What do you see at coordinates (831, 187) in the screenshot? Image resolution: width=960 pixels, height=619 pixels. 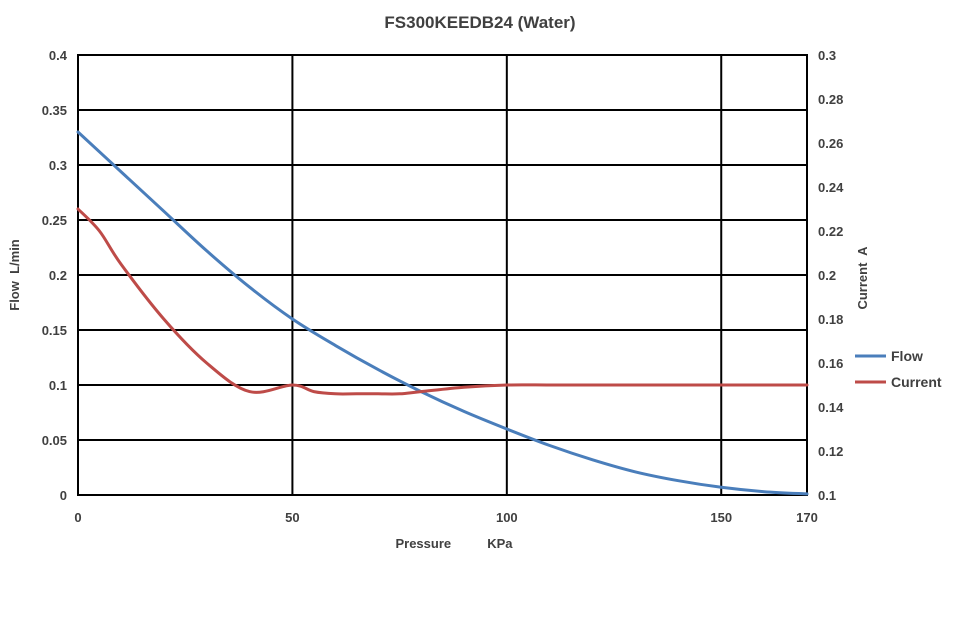 I see `y2-tick-label: 0.24` at bounding box center [831, 187].